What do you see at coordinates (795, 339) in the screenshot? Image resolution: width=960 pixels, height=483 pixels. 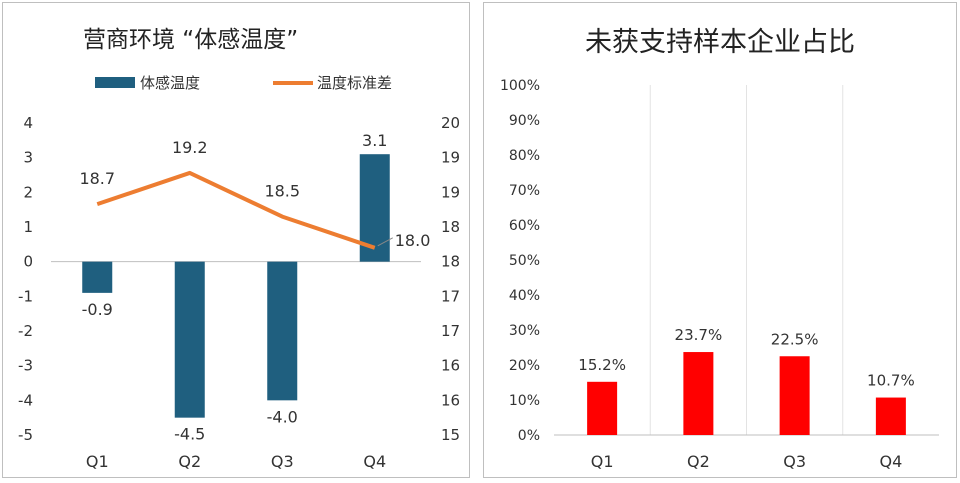 I see `bar-data-label: 22.5%` at bounding box center [795, 339].